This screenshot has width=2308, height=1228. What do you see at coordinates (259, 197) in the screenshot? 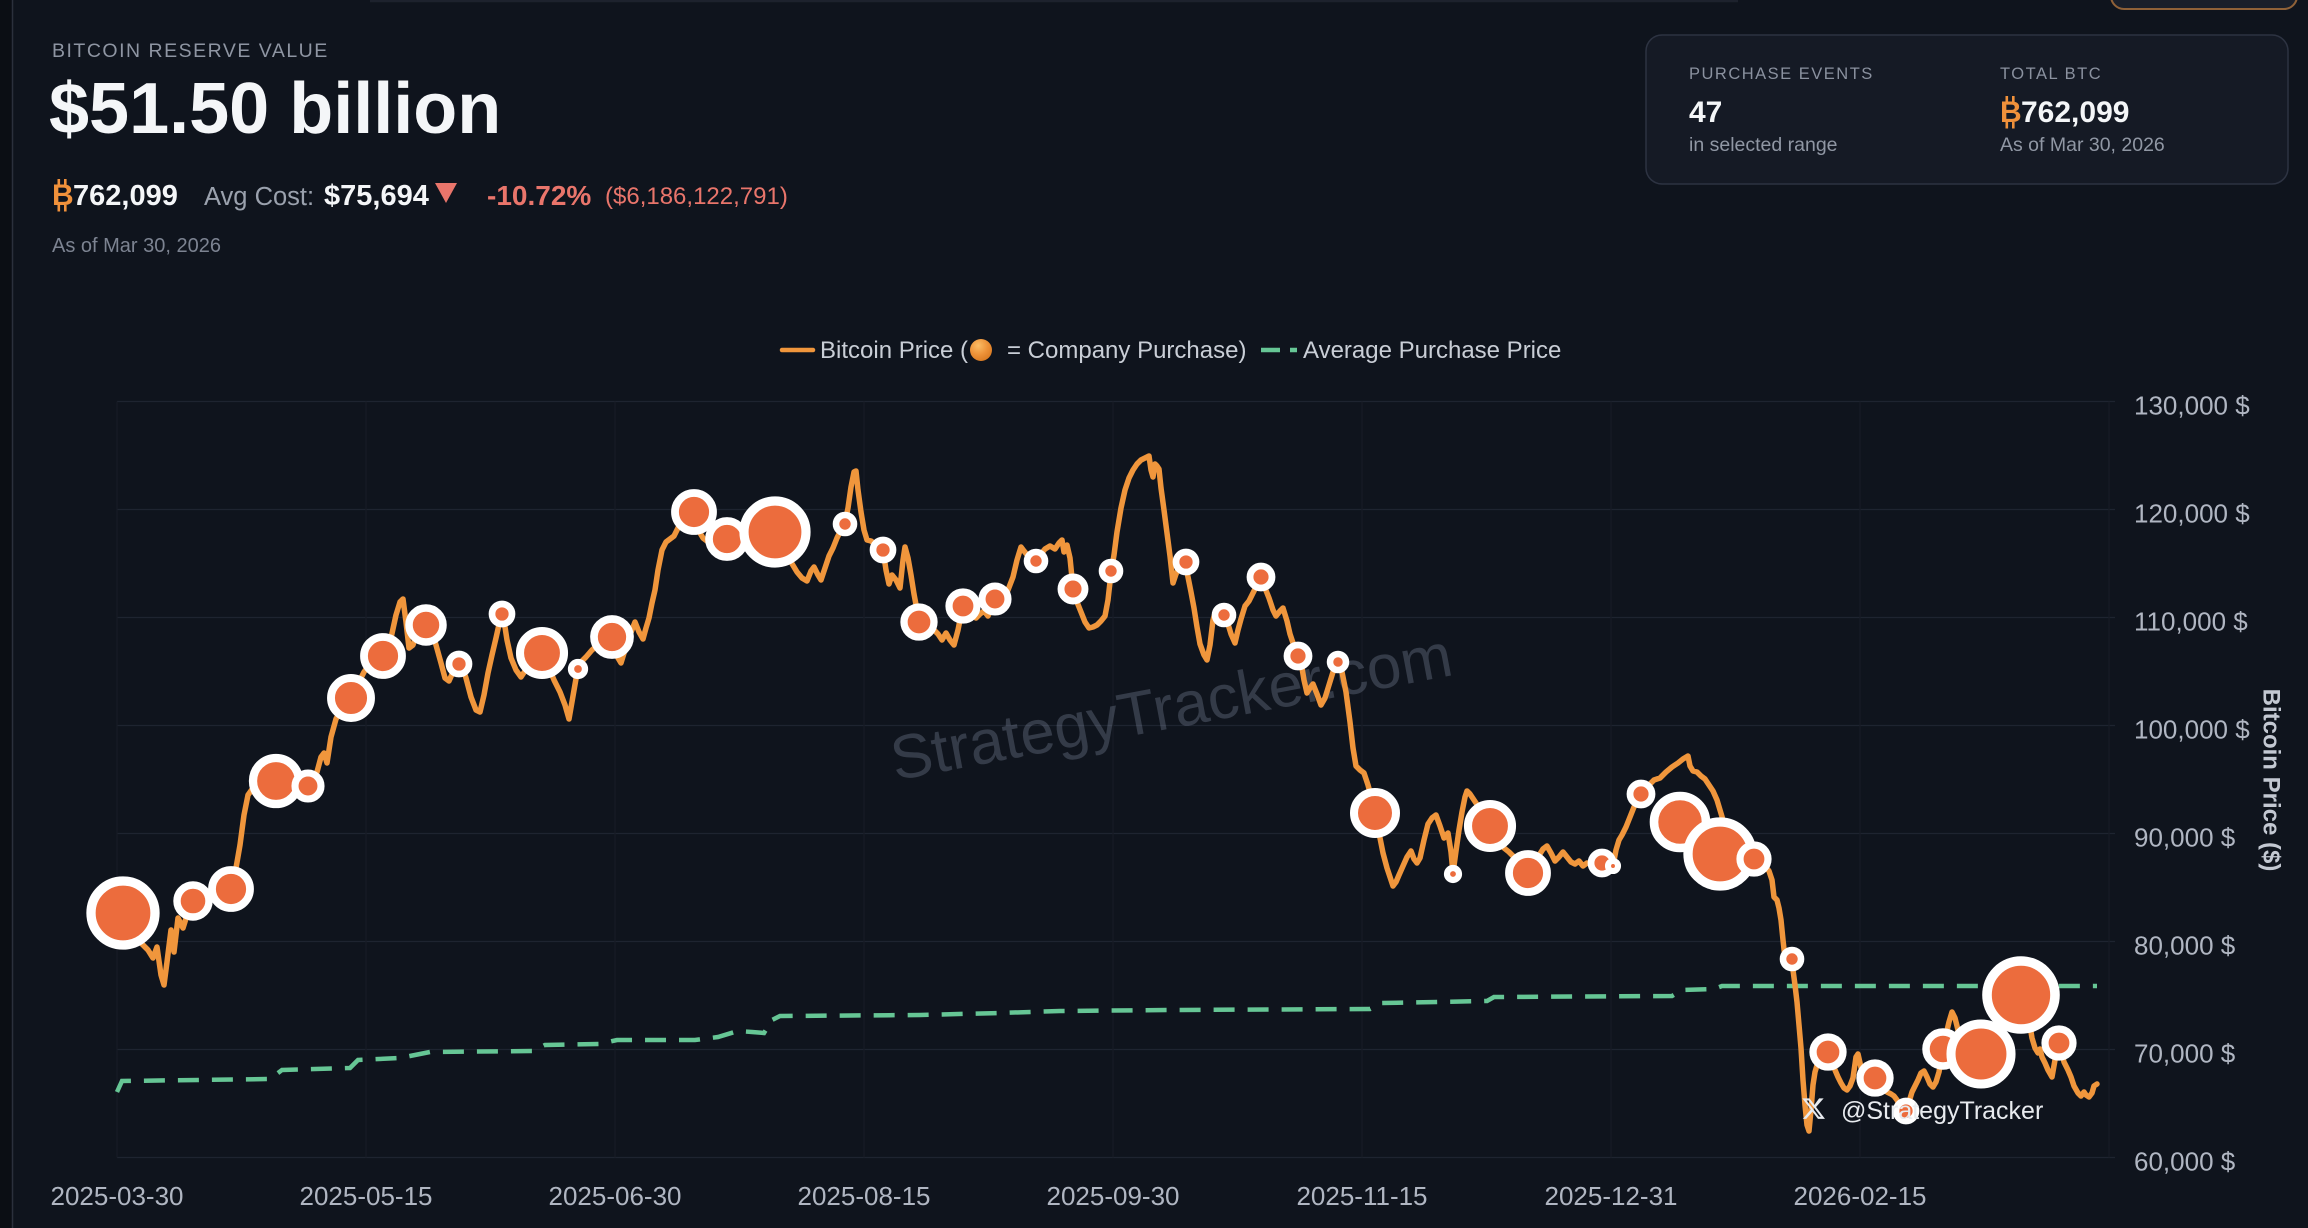
I see `svg-text: Avg Cost:` at bounding box center [259, 197].